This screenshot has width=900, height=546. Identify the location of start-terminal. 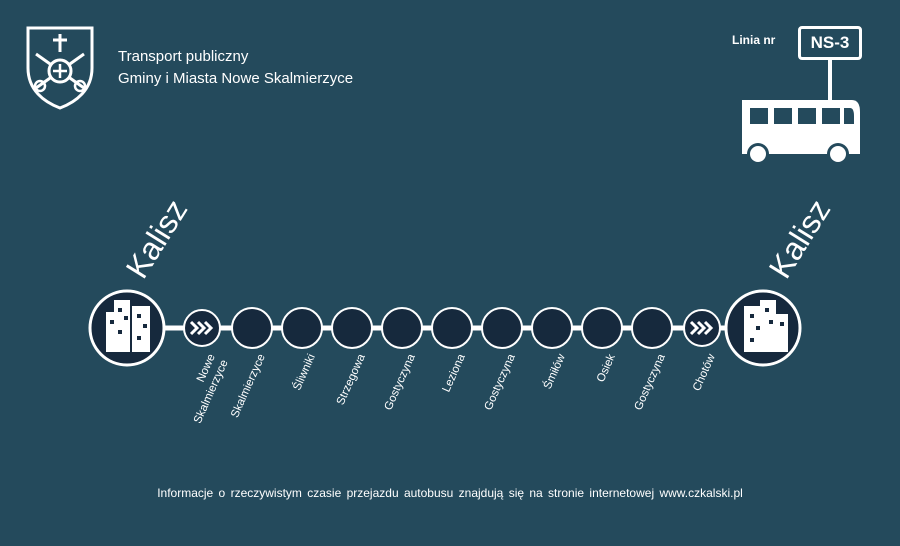
(127, 328).